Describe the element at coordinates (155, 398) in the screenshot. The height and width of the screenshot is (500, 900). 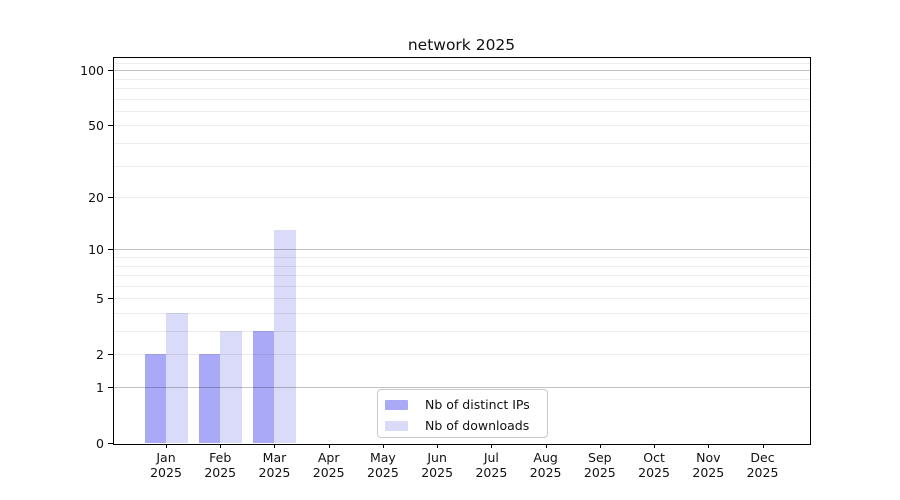
I see `bar-distinct-ips-jan` at that location.